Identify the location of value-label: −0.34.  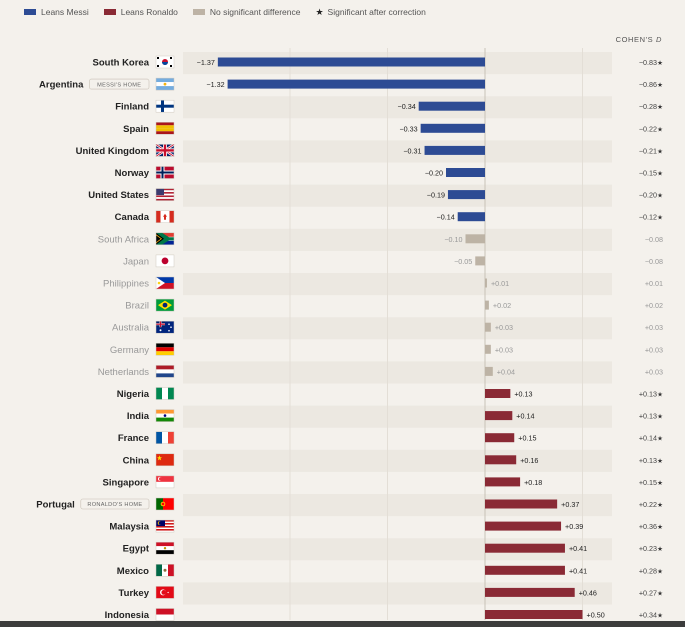
(407, 106).